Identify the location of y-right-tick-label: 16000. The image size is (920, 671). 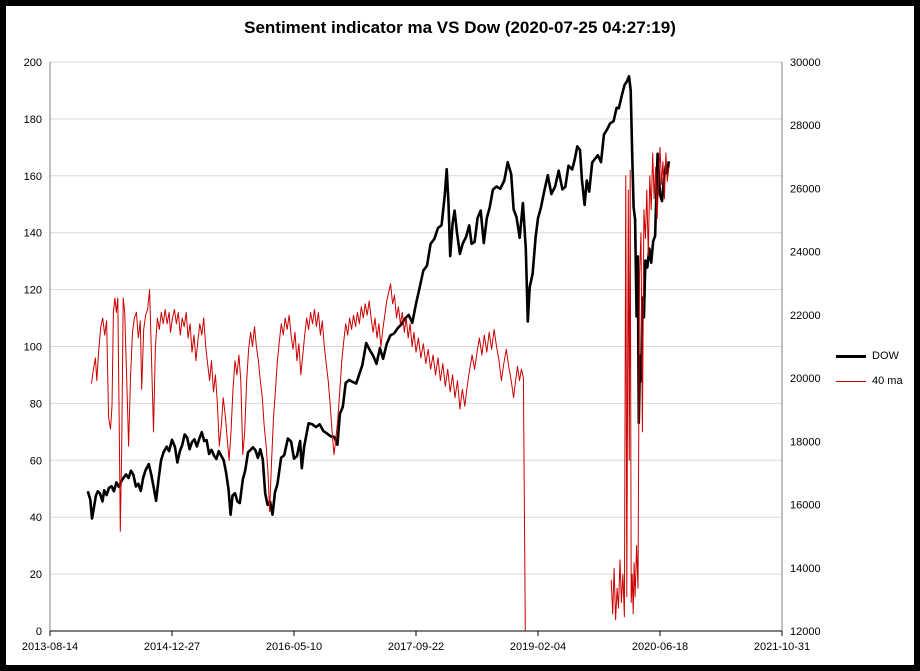
(805, 506).